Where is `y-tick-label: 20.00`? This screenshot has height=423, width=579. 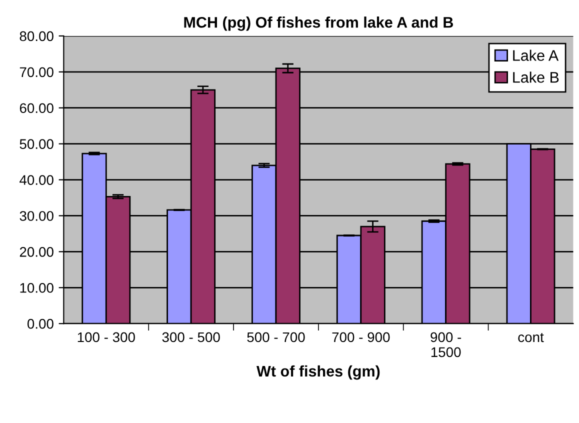
y-tick-label: 20.00 is located at coordinates (37, 252).